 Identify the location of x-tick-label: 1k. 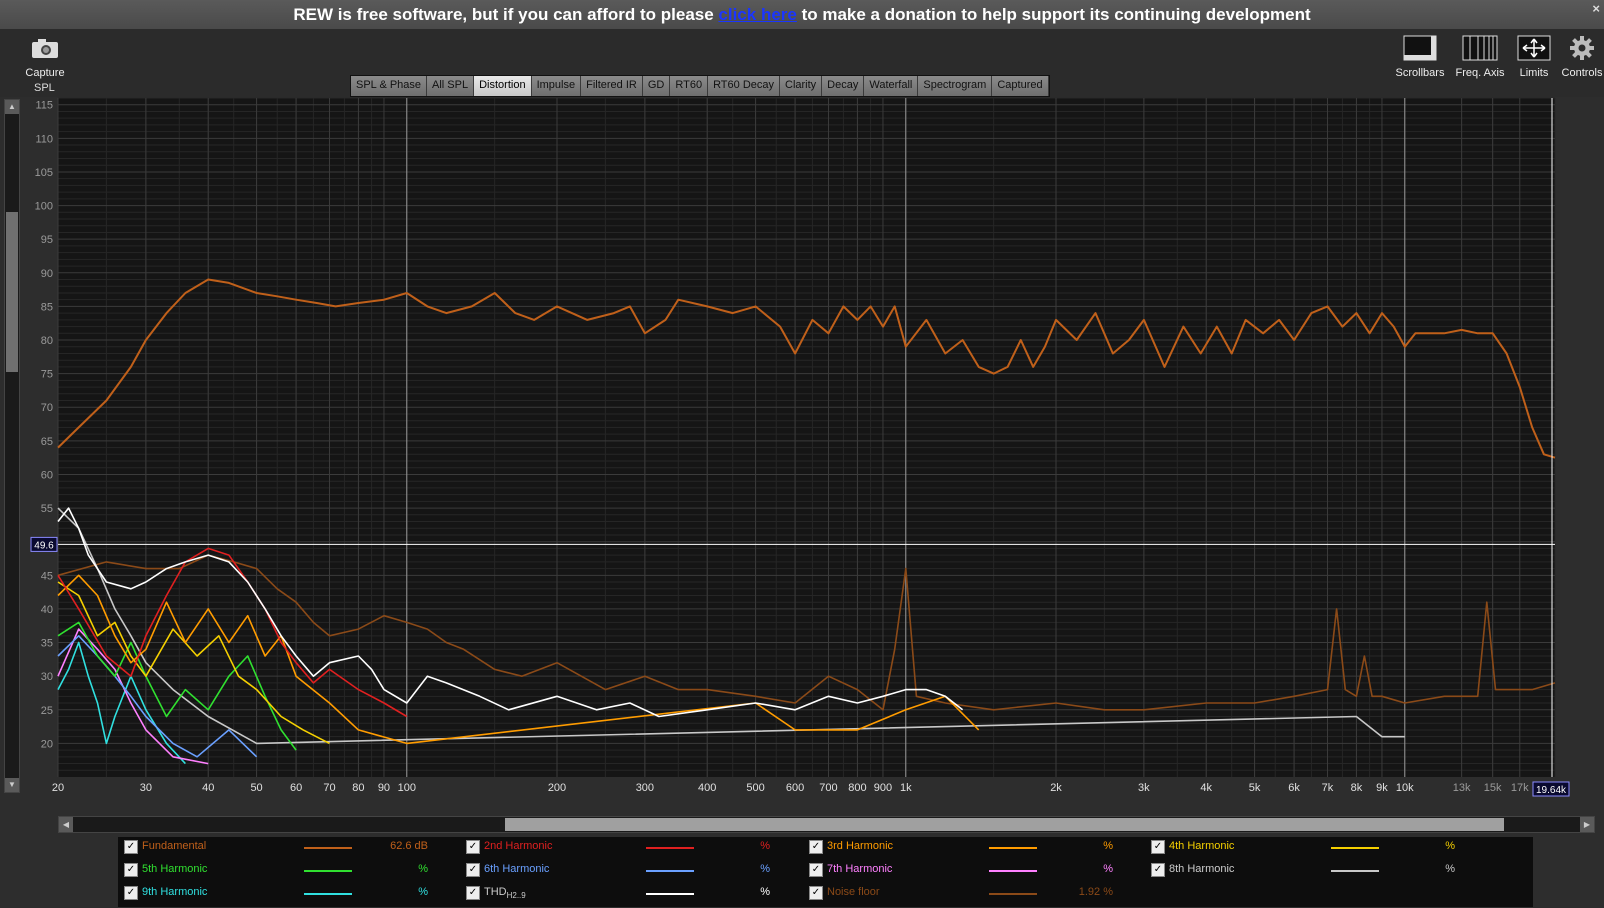
(906, 788).